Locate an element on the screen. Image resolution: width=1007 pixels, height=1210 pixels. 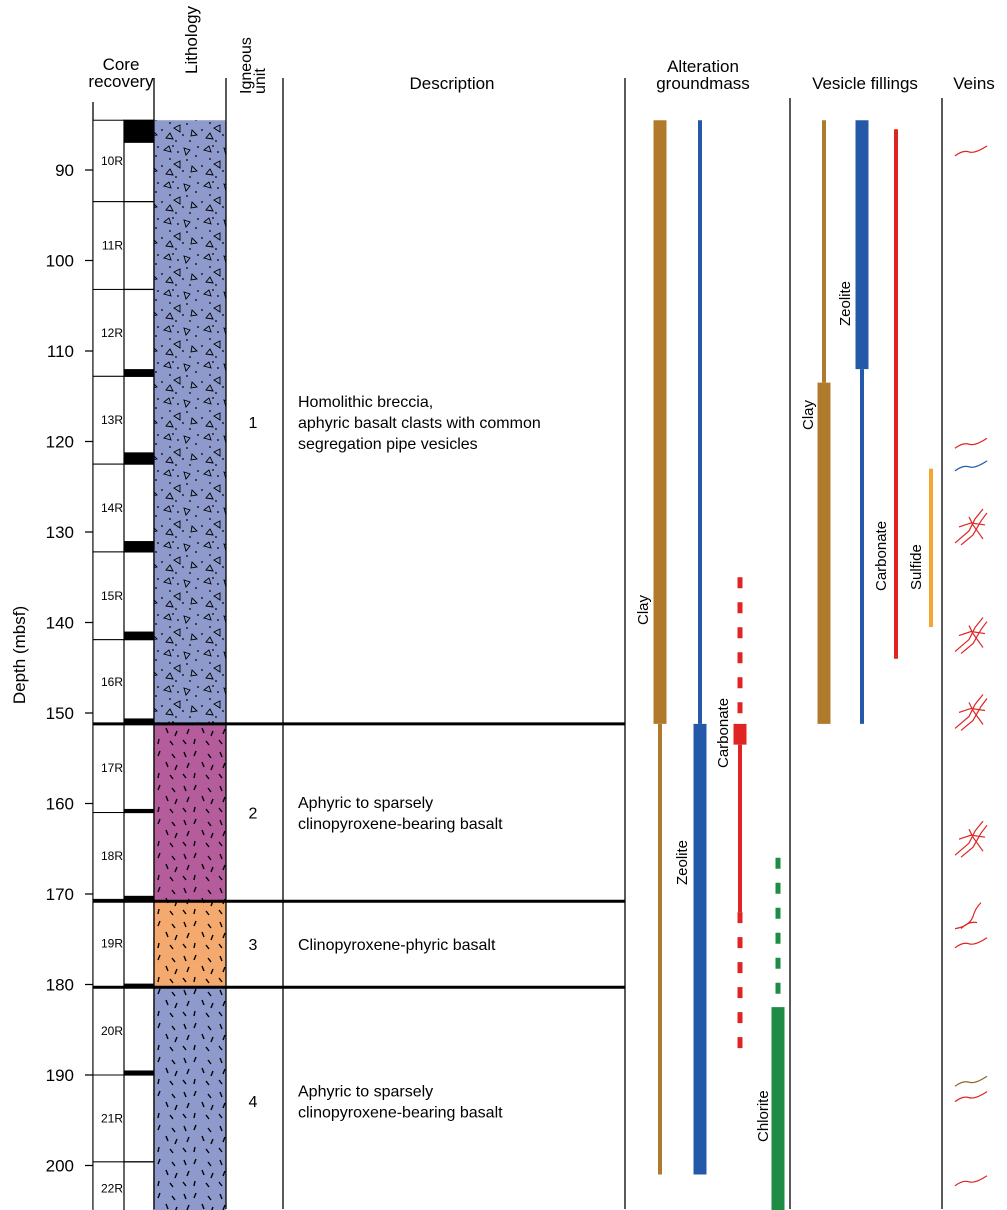
unit-description: segregation pipe vesicles is located at coordinates (388, 444).